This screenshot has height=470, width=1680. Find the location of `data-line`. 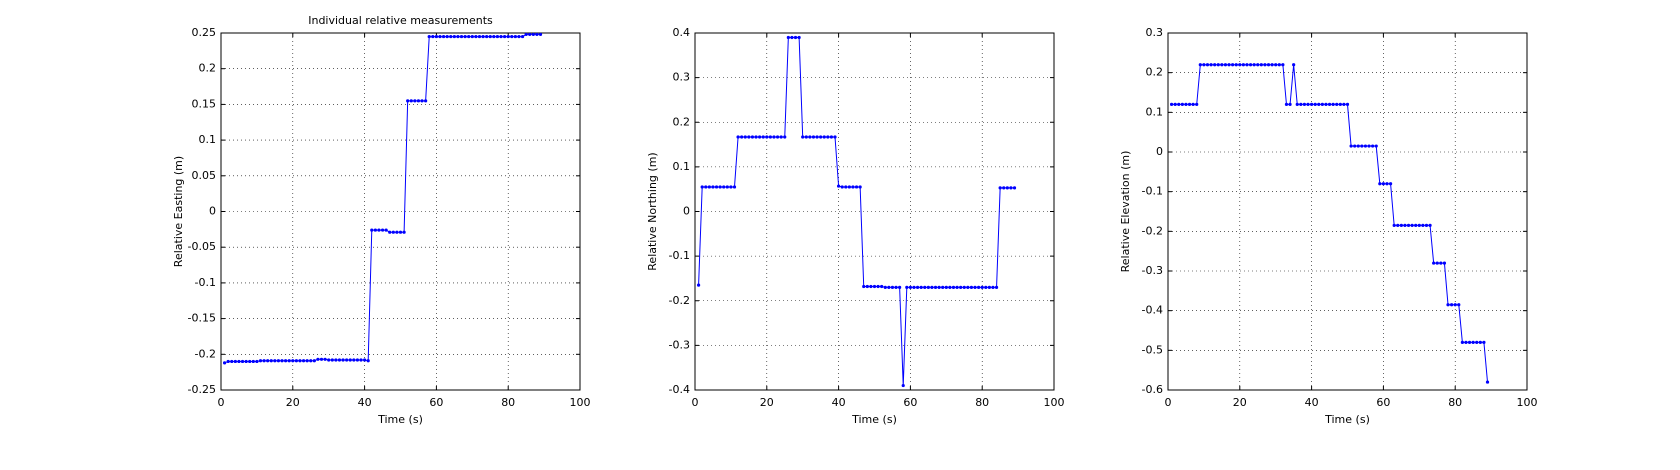

data-line is located at coordinates (382, 198).